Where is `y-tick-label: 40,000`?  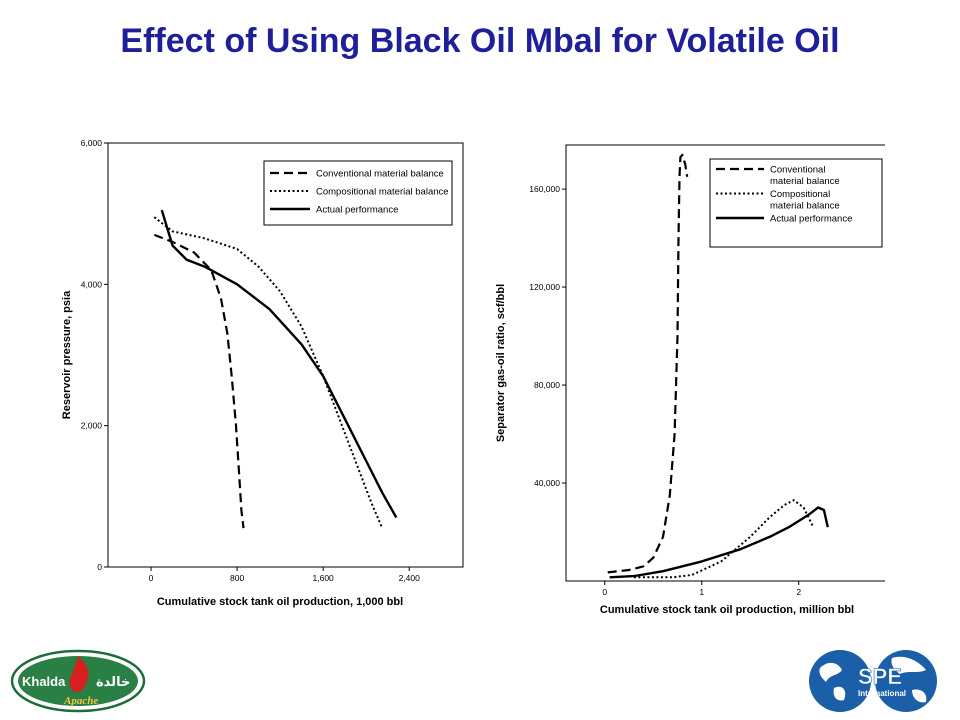 y-tick-label: 40,000 is located at coordinates (547, 483).